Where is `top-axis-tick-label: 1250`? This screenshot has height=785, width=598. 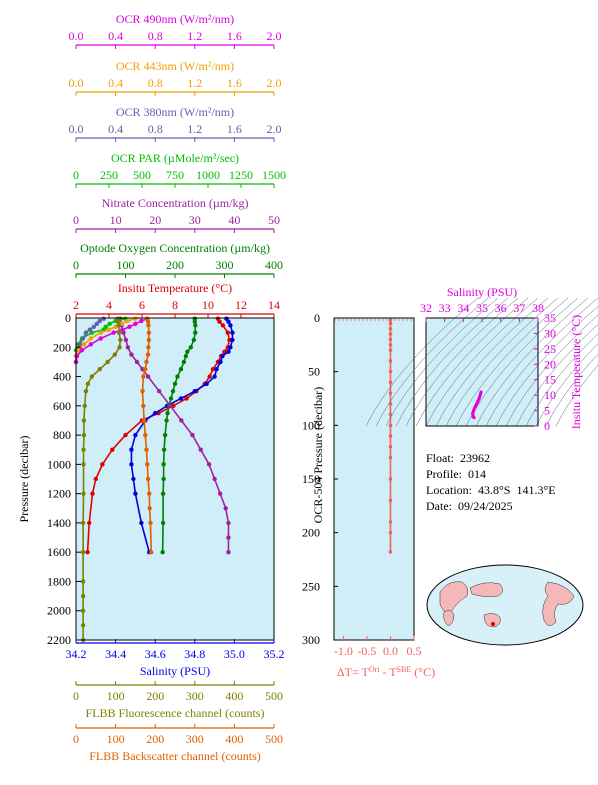 top-axis-tick-label: 1250 is located at coordinates (241, 175).